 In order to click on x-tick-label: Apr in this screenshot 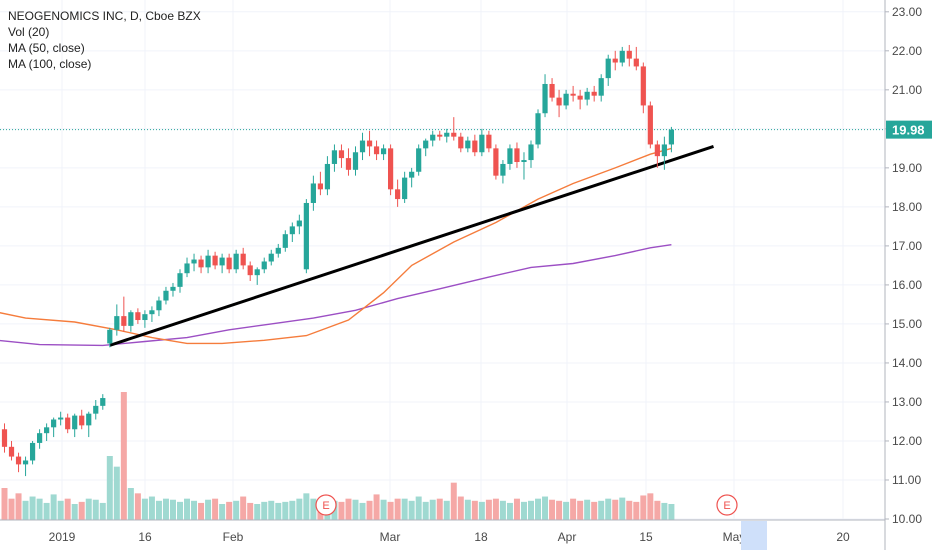, I will do `click(567, 537)`.